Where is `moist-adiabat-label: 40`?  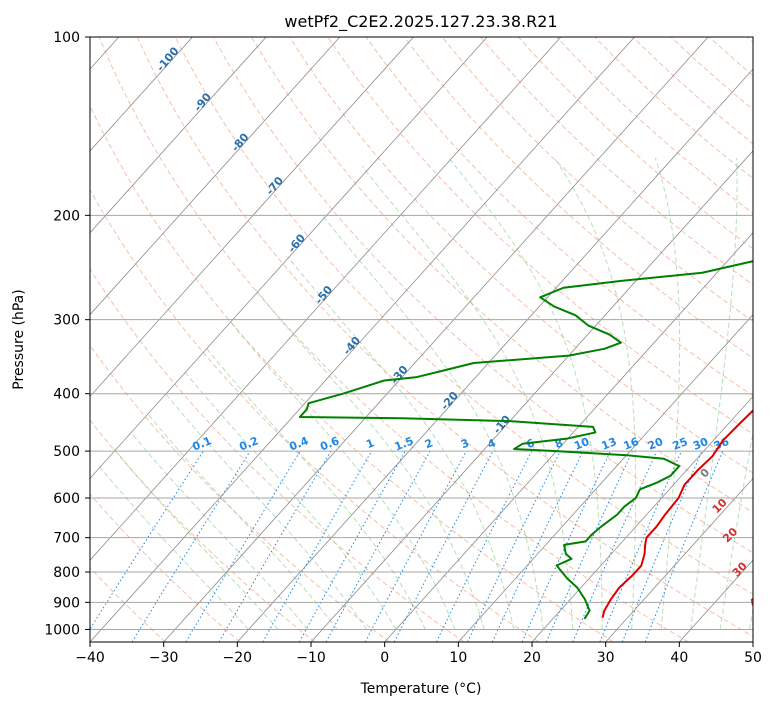 moist-adiabat-label: 40 is located at coordinates (757, 600).